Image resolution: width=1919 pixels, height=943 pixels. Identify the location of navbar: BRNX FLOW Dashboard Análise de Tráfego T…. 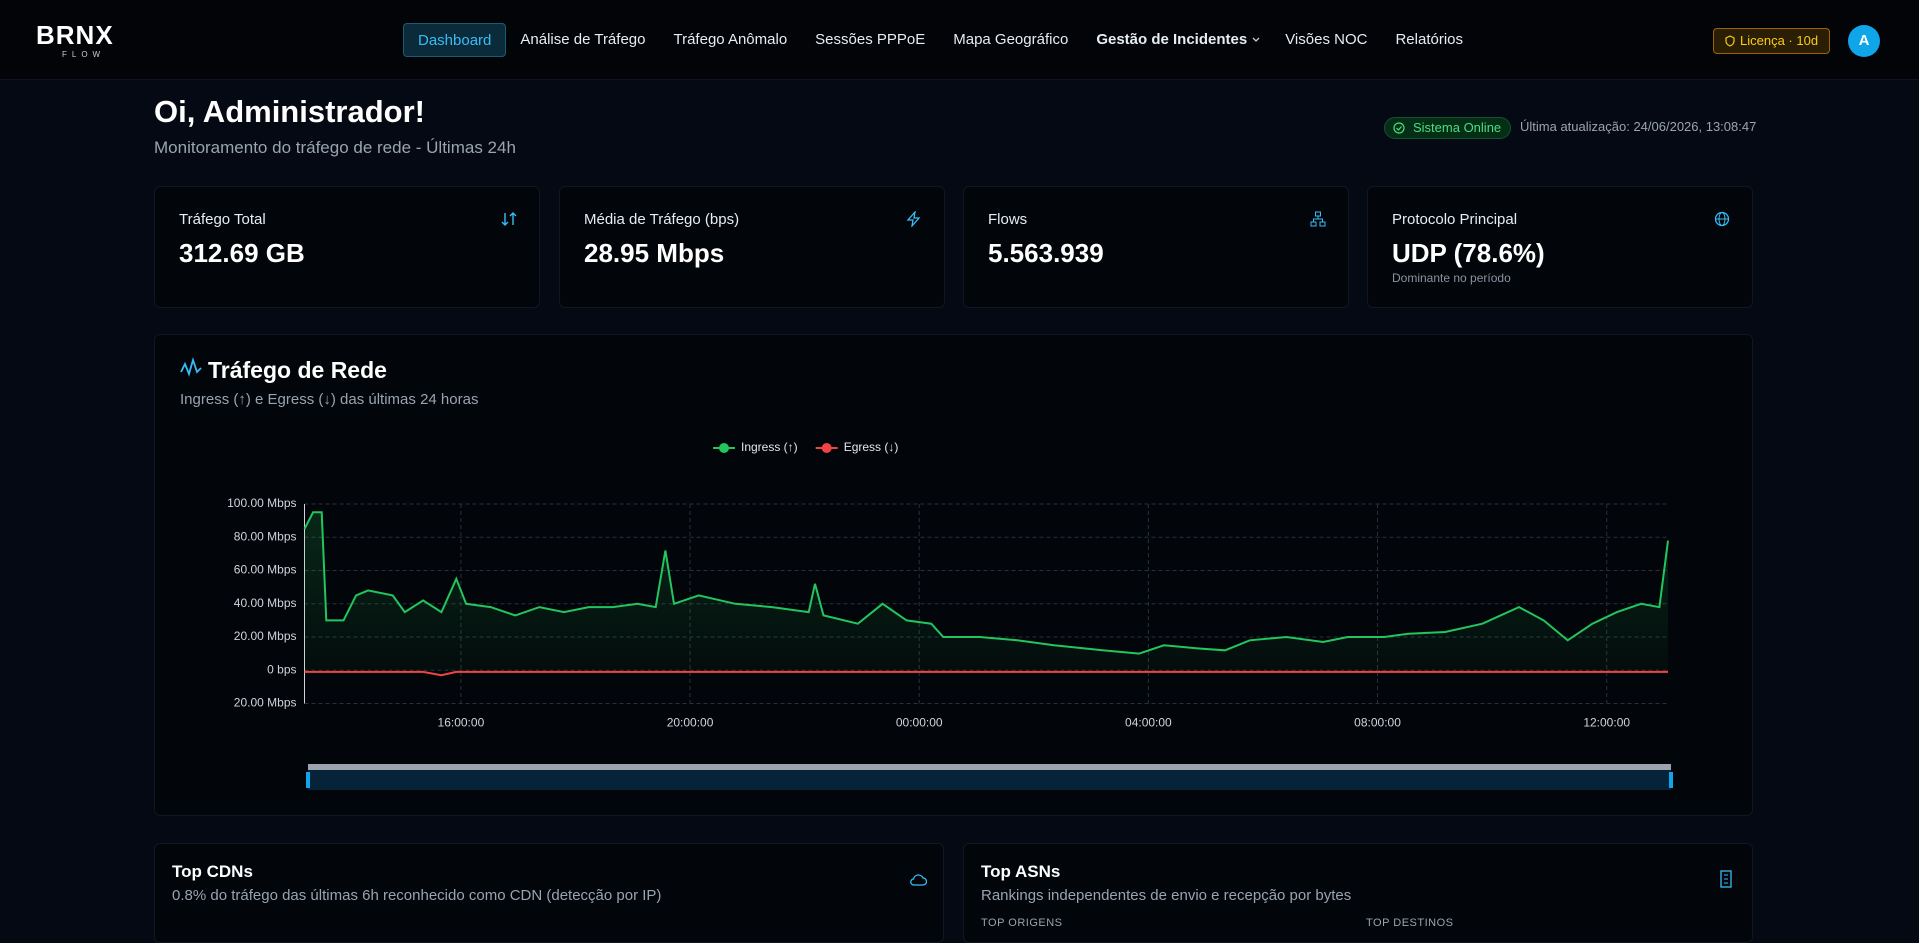
(959, 40).